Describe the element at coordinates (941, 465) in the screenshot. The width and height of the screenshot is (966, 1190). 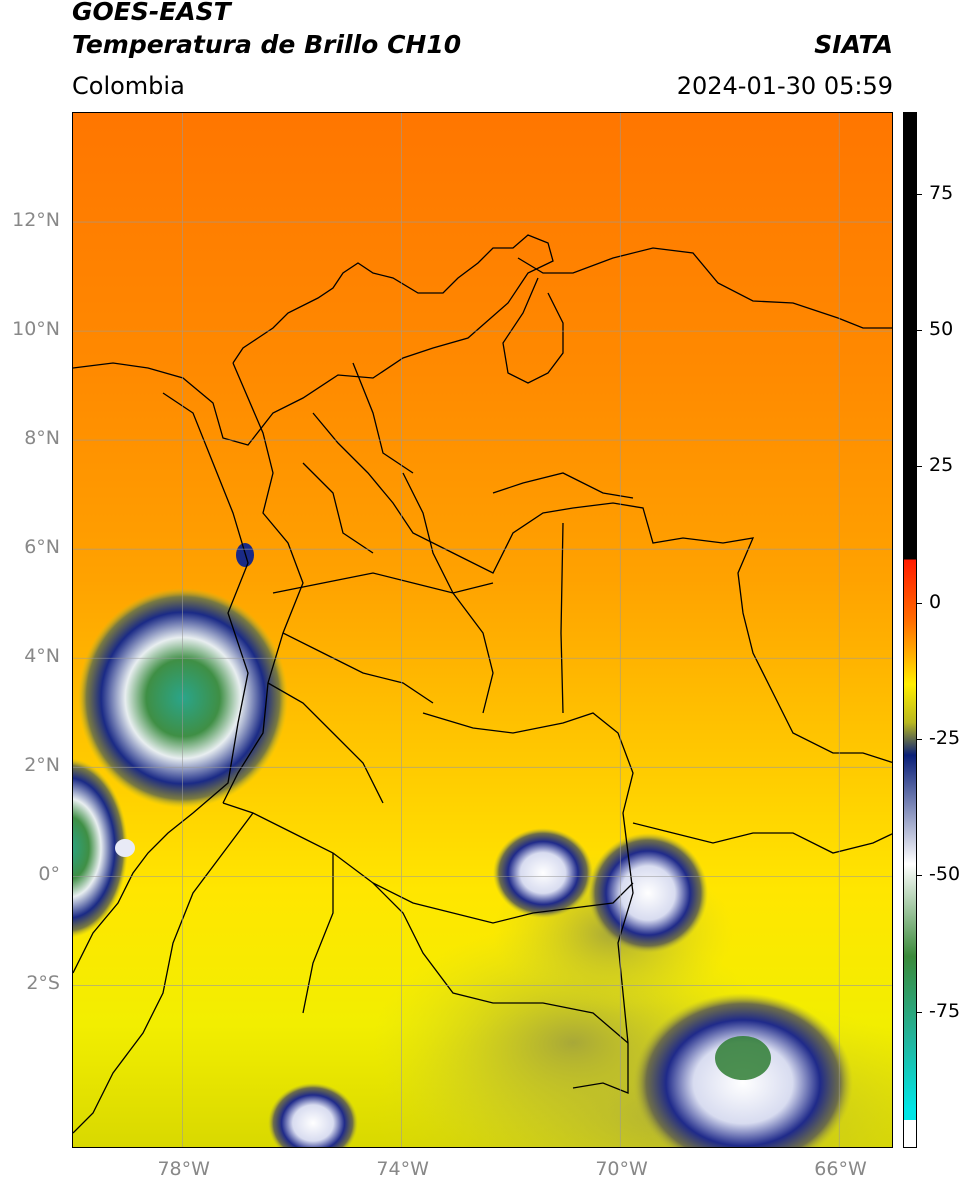
I see `colorbar-tick-label: 25` at that location.